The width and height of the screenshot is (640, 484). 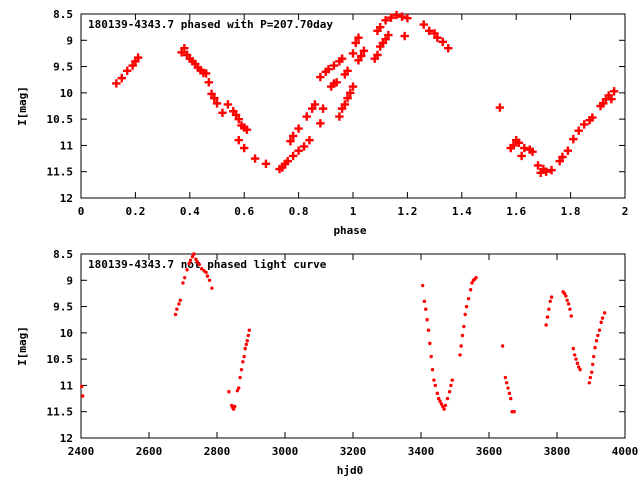 What do you see at coordinates (353, 451) in the screenshot?
I see `unphased-x-tick-label: 3200` at bounding box center [353, 451].